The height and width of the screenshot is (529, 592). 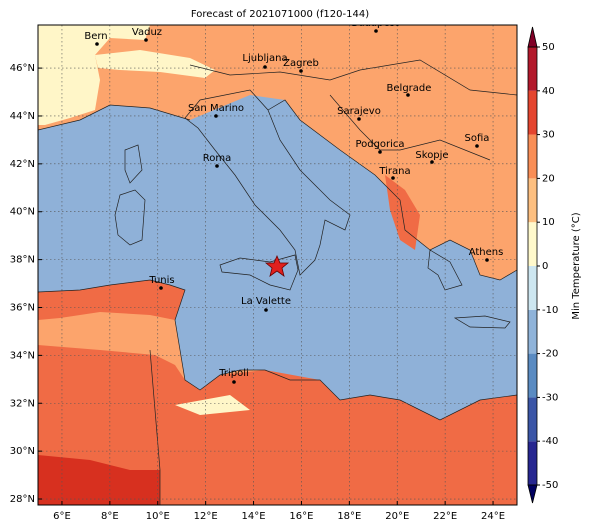 What do you see at coordinates (548, 222) in the screenshot?
I see `colorbar-tick-label: 10` at bounding box center [548, 222].